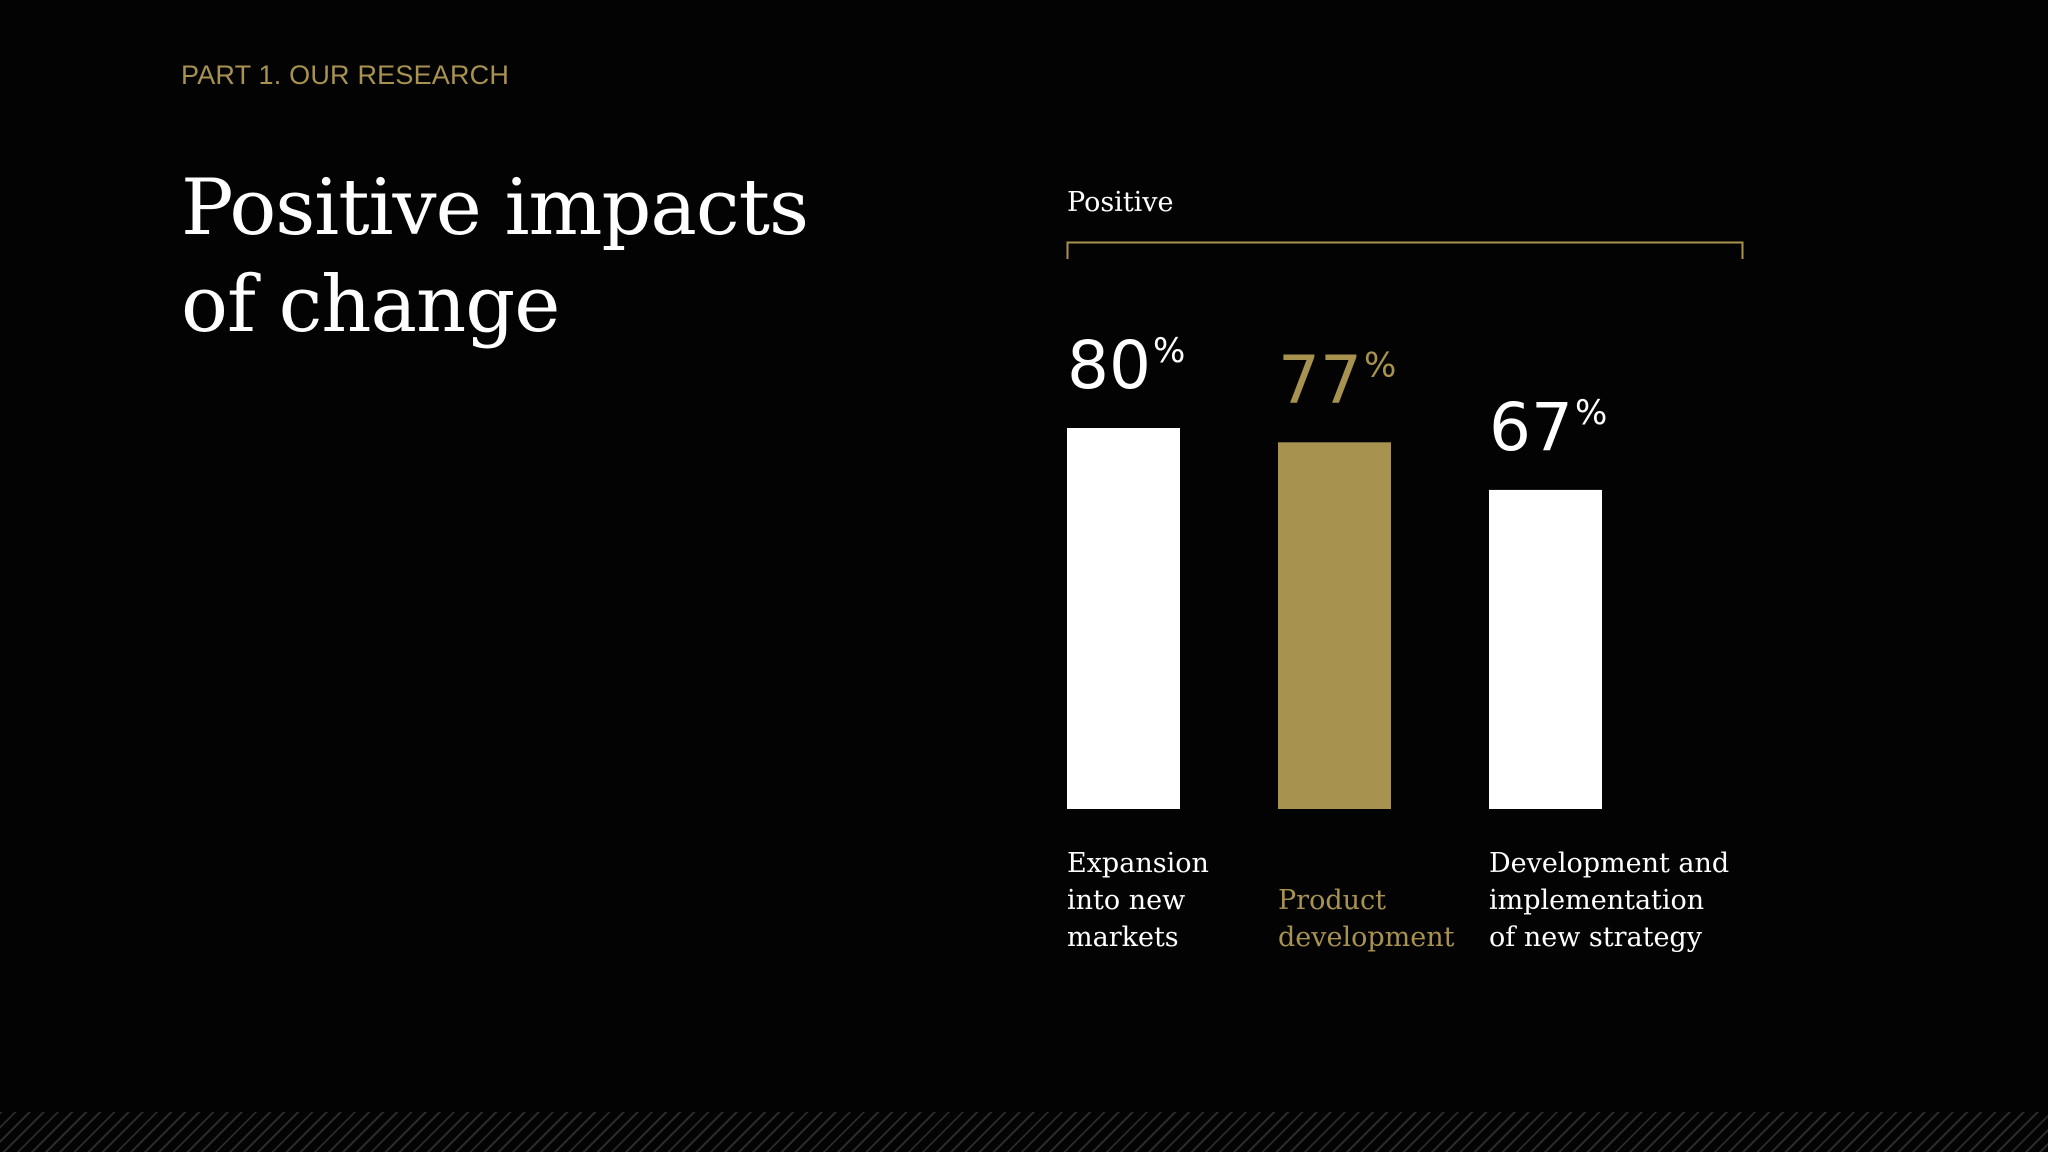  Describe the element at coordinates (1138, 900) in the screenshot. I see `category-label-1: Expansion into new markets` at that location.